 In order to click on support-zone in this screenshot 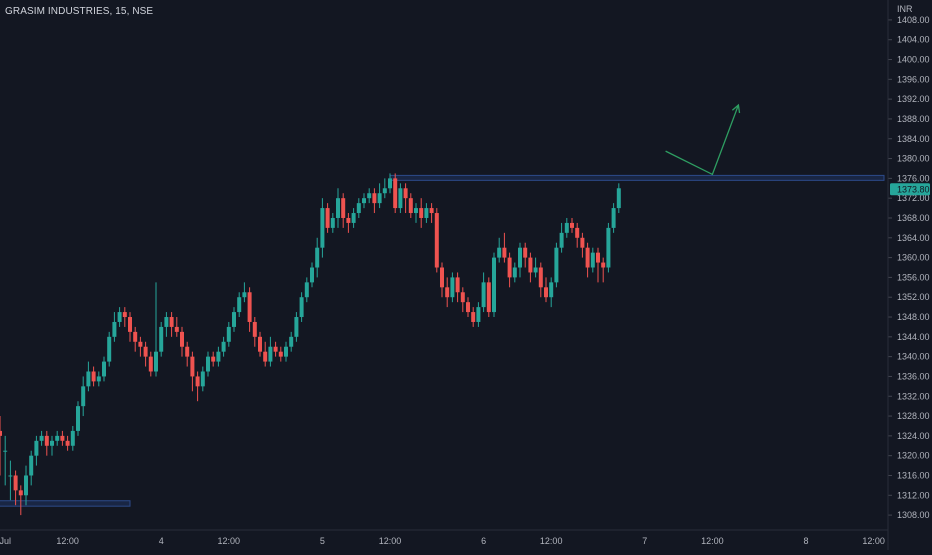, I will do `click(65, 503)`.